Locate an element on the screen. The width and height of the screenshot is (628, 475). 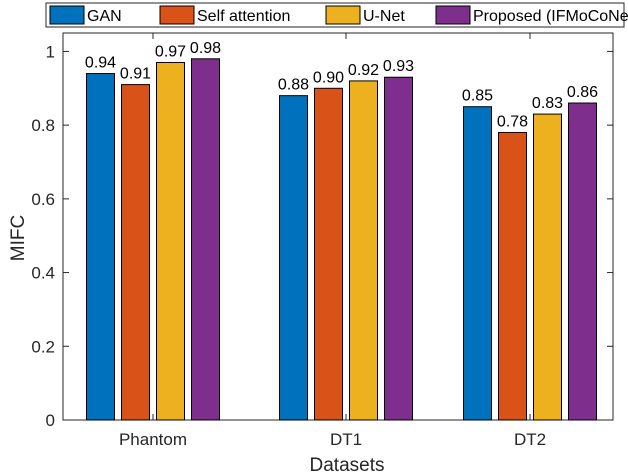
x-tick-label: DT1 is located at coordinates (346, 439).